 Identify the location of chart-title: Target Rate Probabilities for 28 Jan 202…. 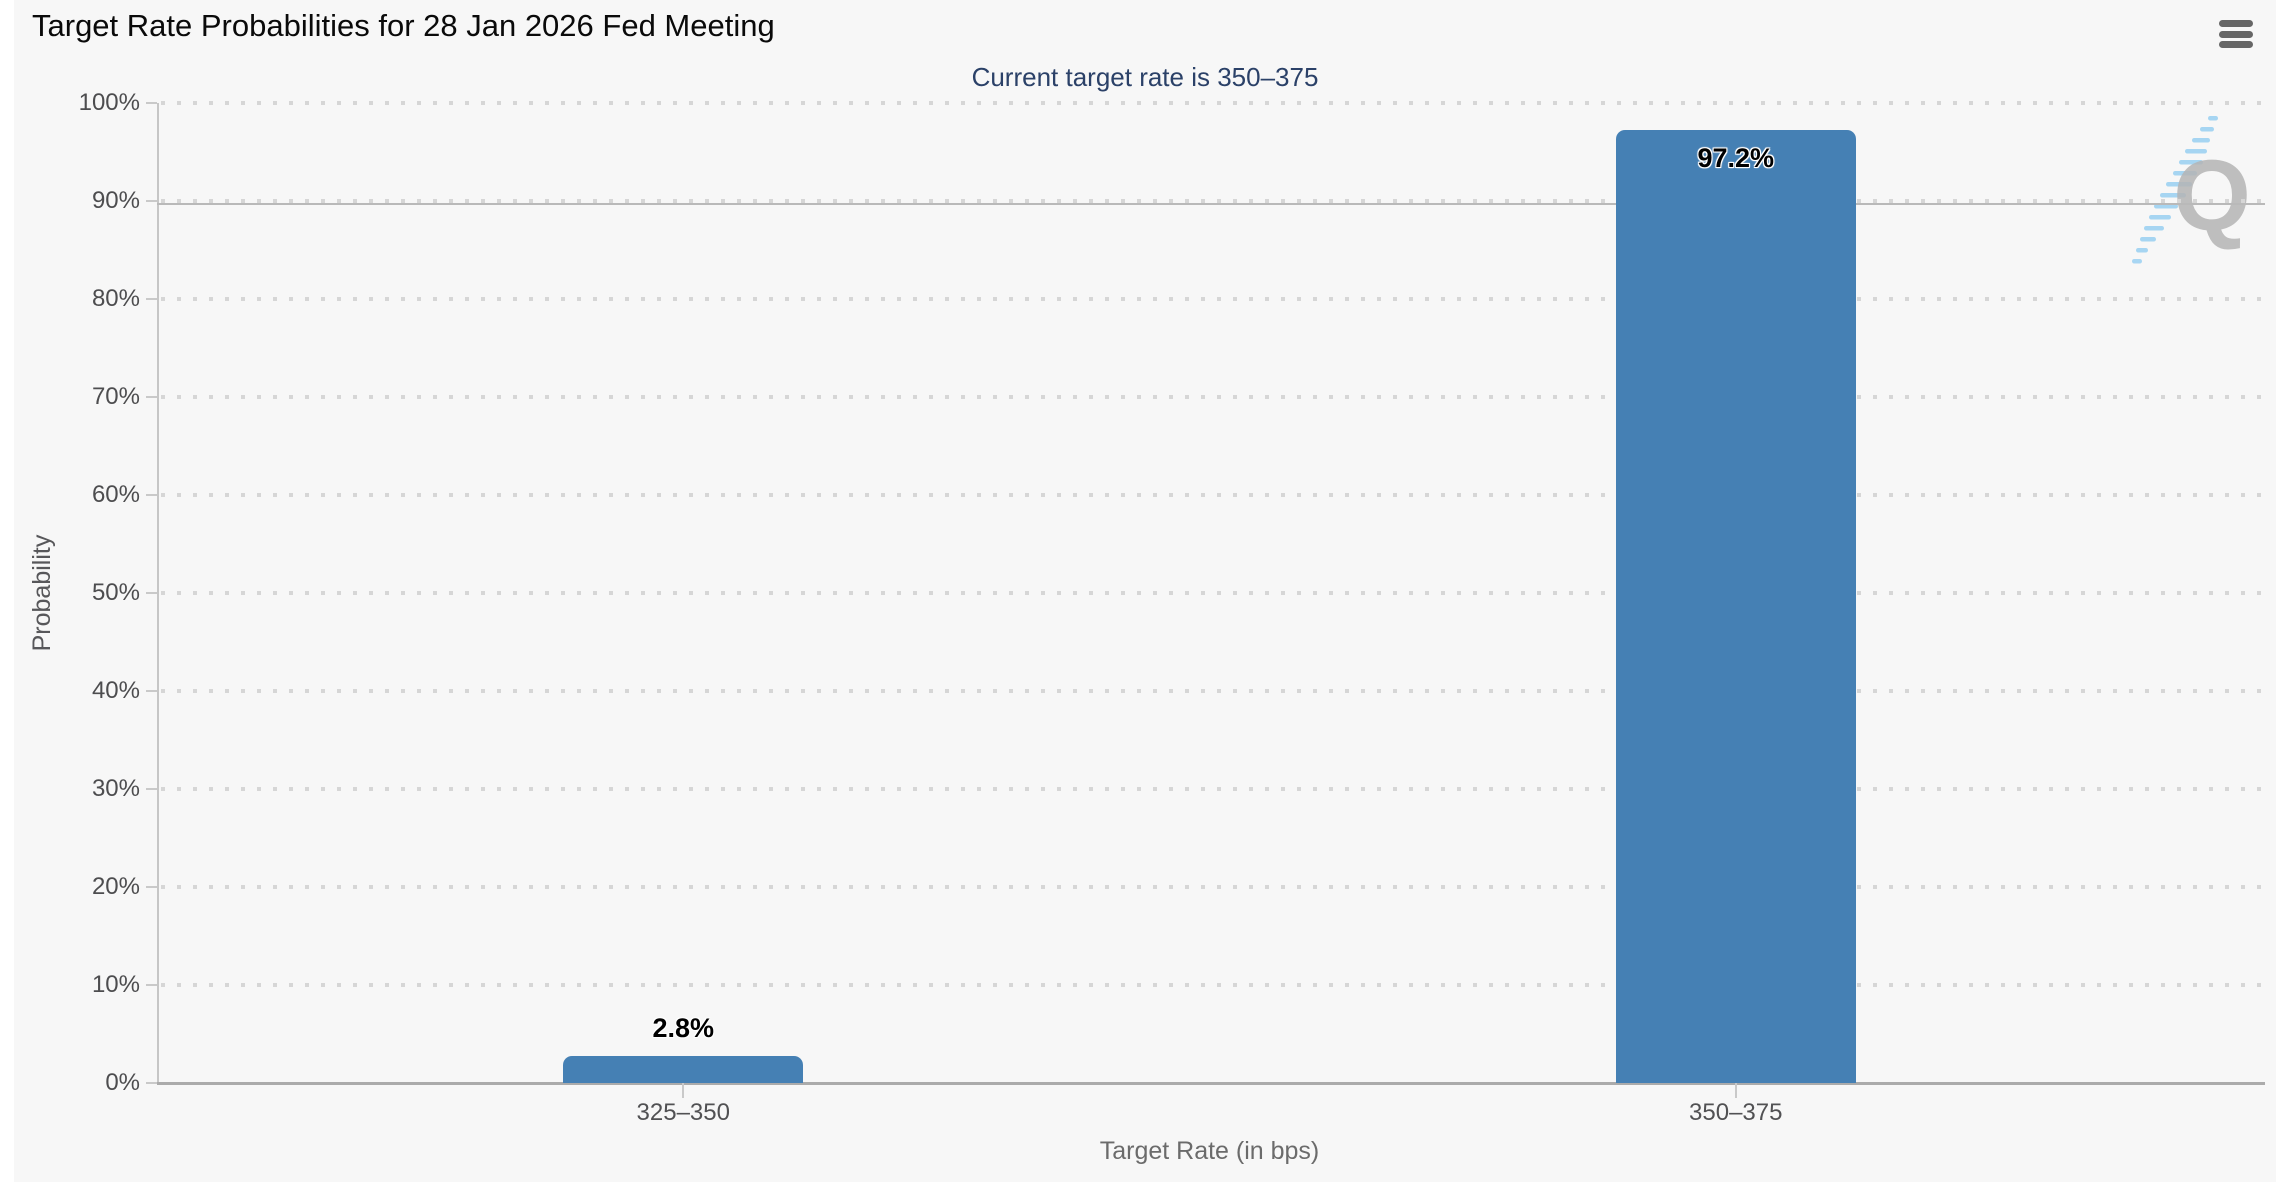
(403, 25).